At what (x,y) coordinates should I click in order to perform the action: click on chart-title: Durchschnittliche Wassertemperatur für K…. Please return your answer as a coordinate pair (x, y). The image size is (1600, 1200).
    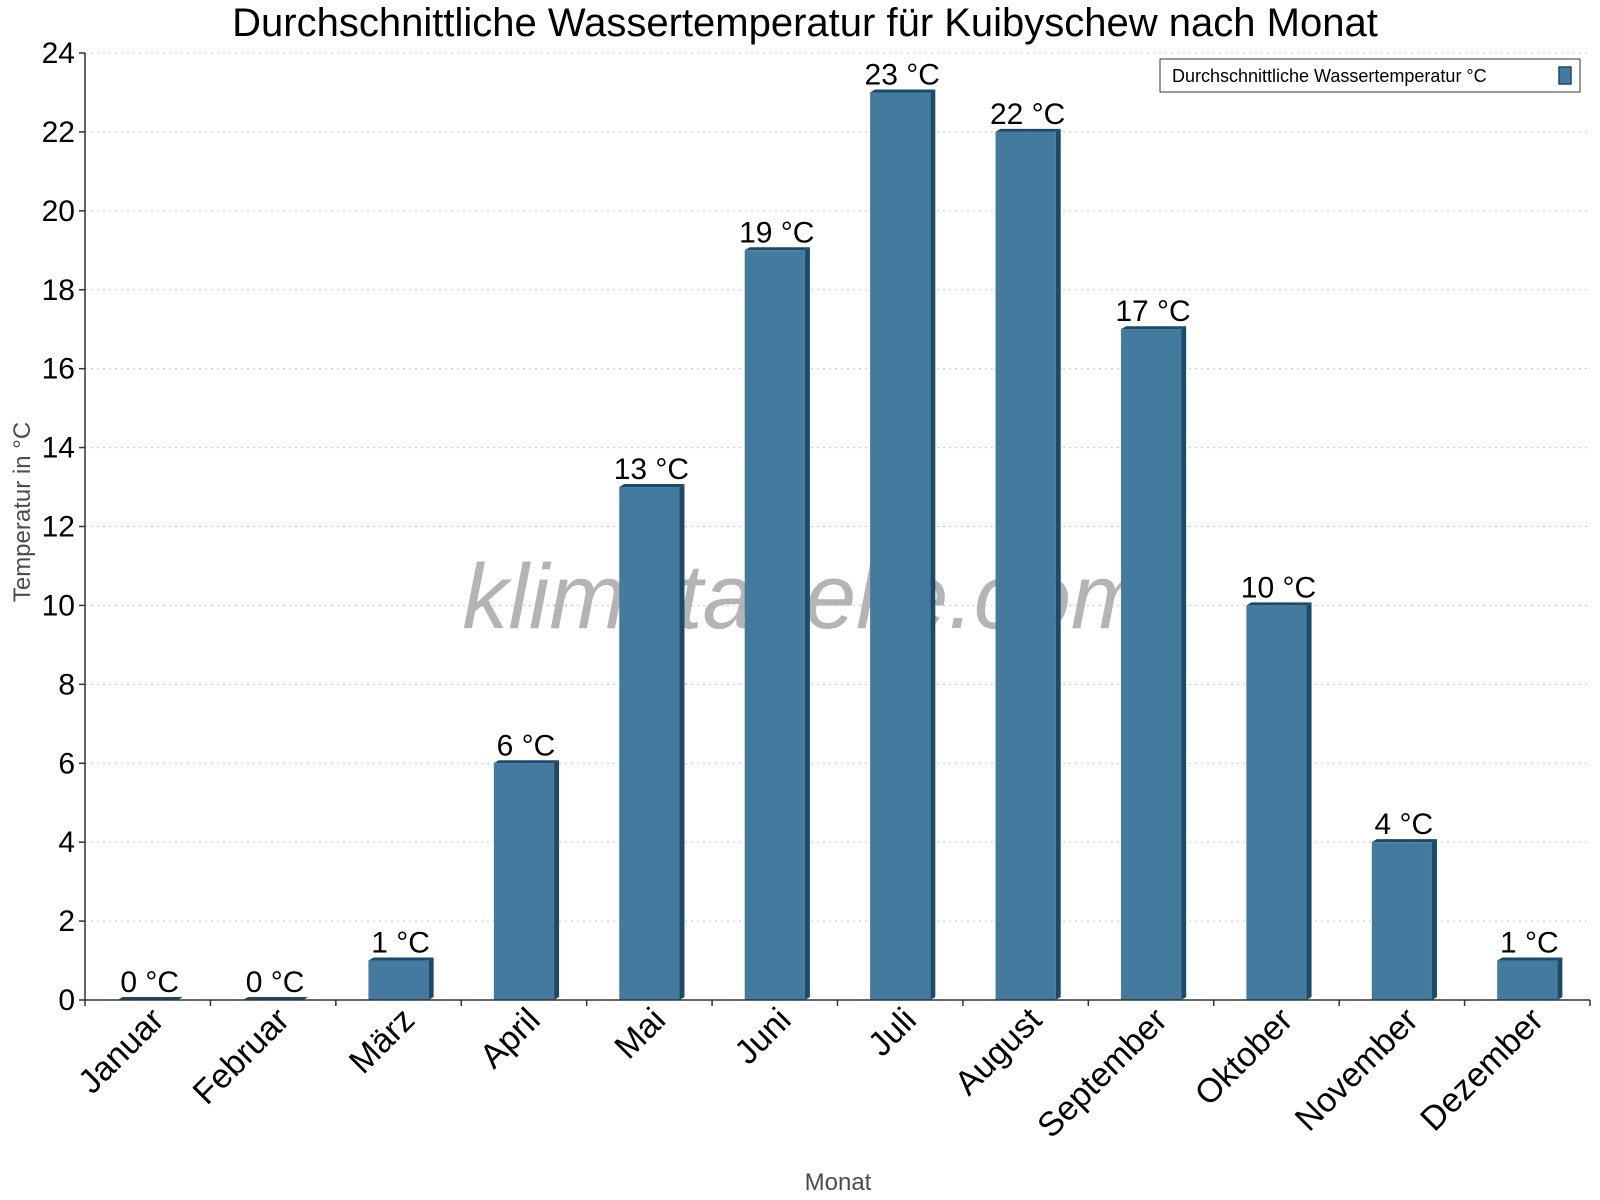
    Looking at the image, I should click on (805, 23).